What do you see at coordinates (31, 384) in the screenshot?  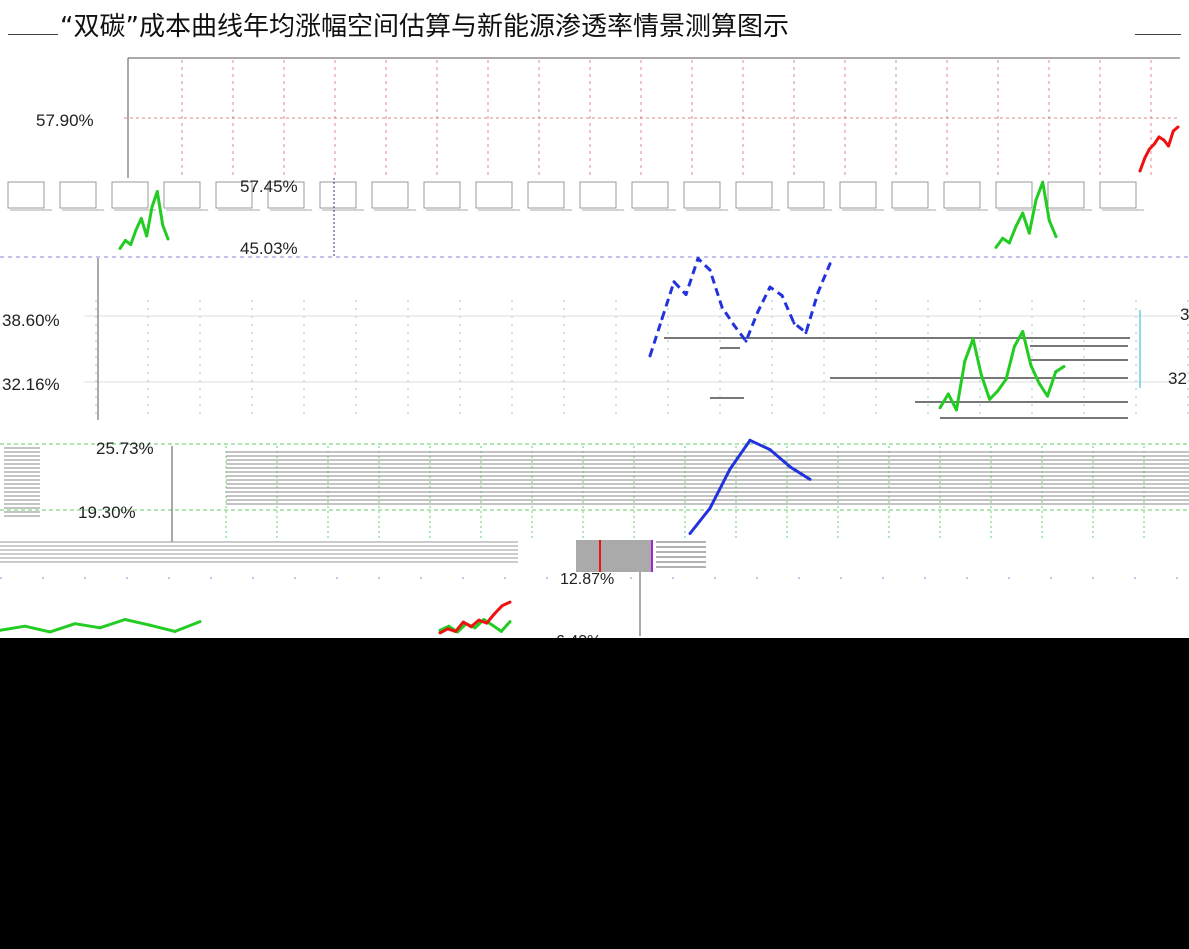 I see `ytick-label-32-16: 32.16%` at bounding box center [31, 384].